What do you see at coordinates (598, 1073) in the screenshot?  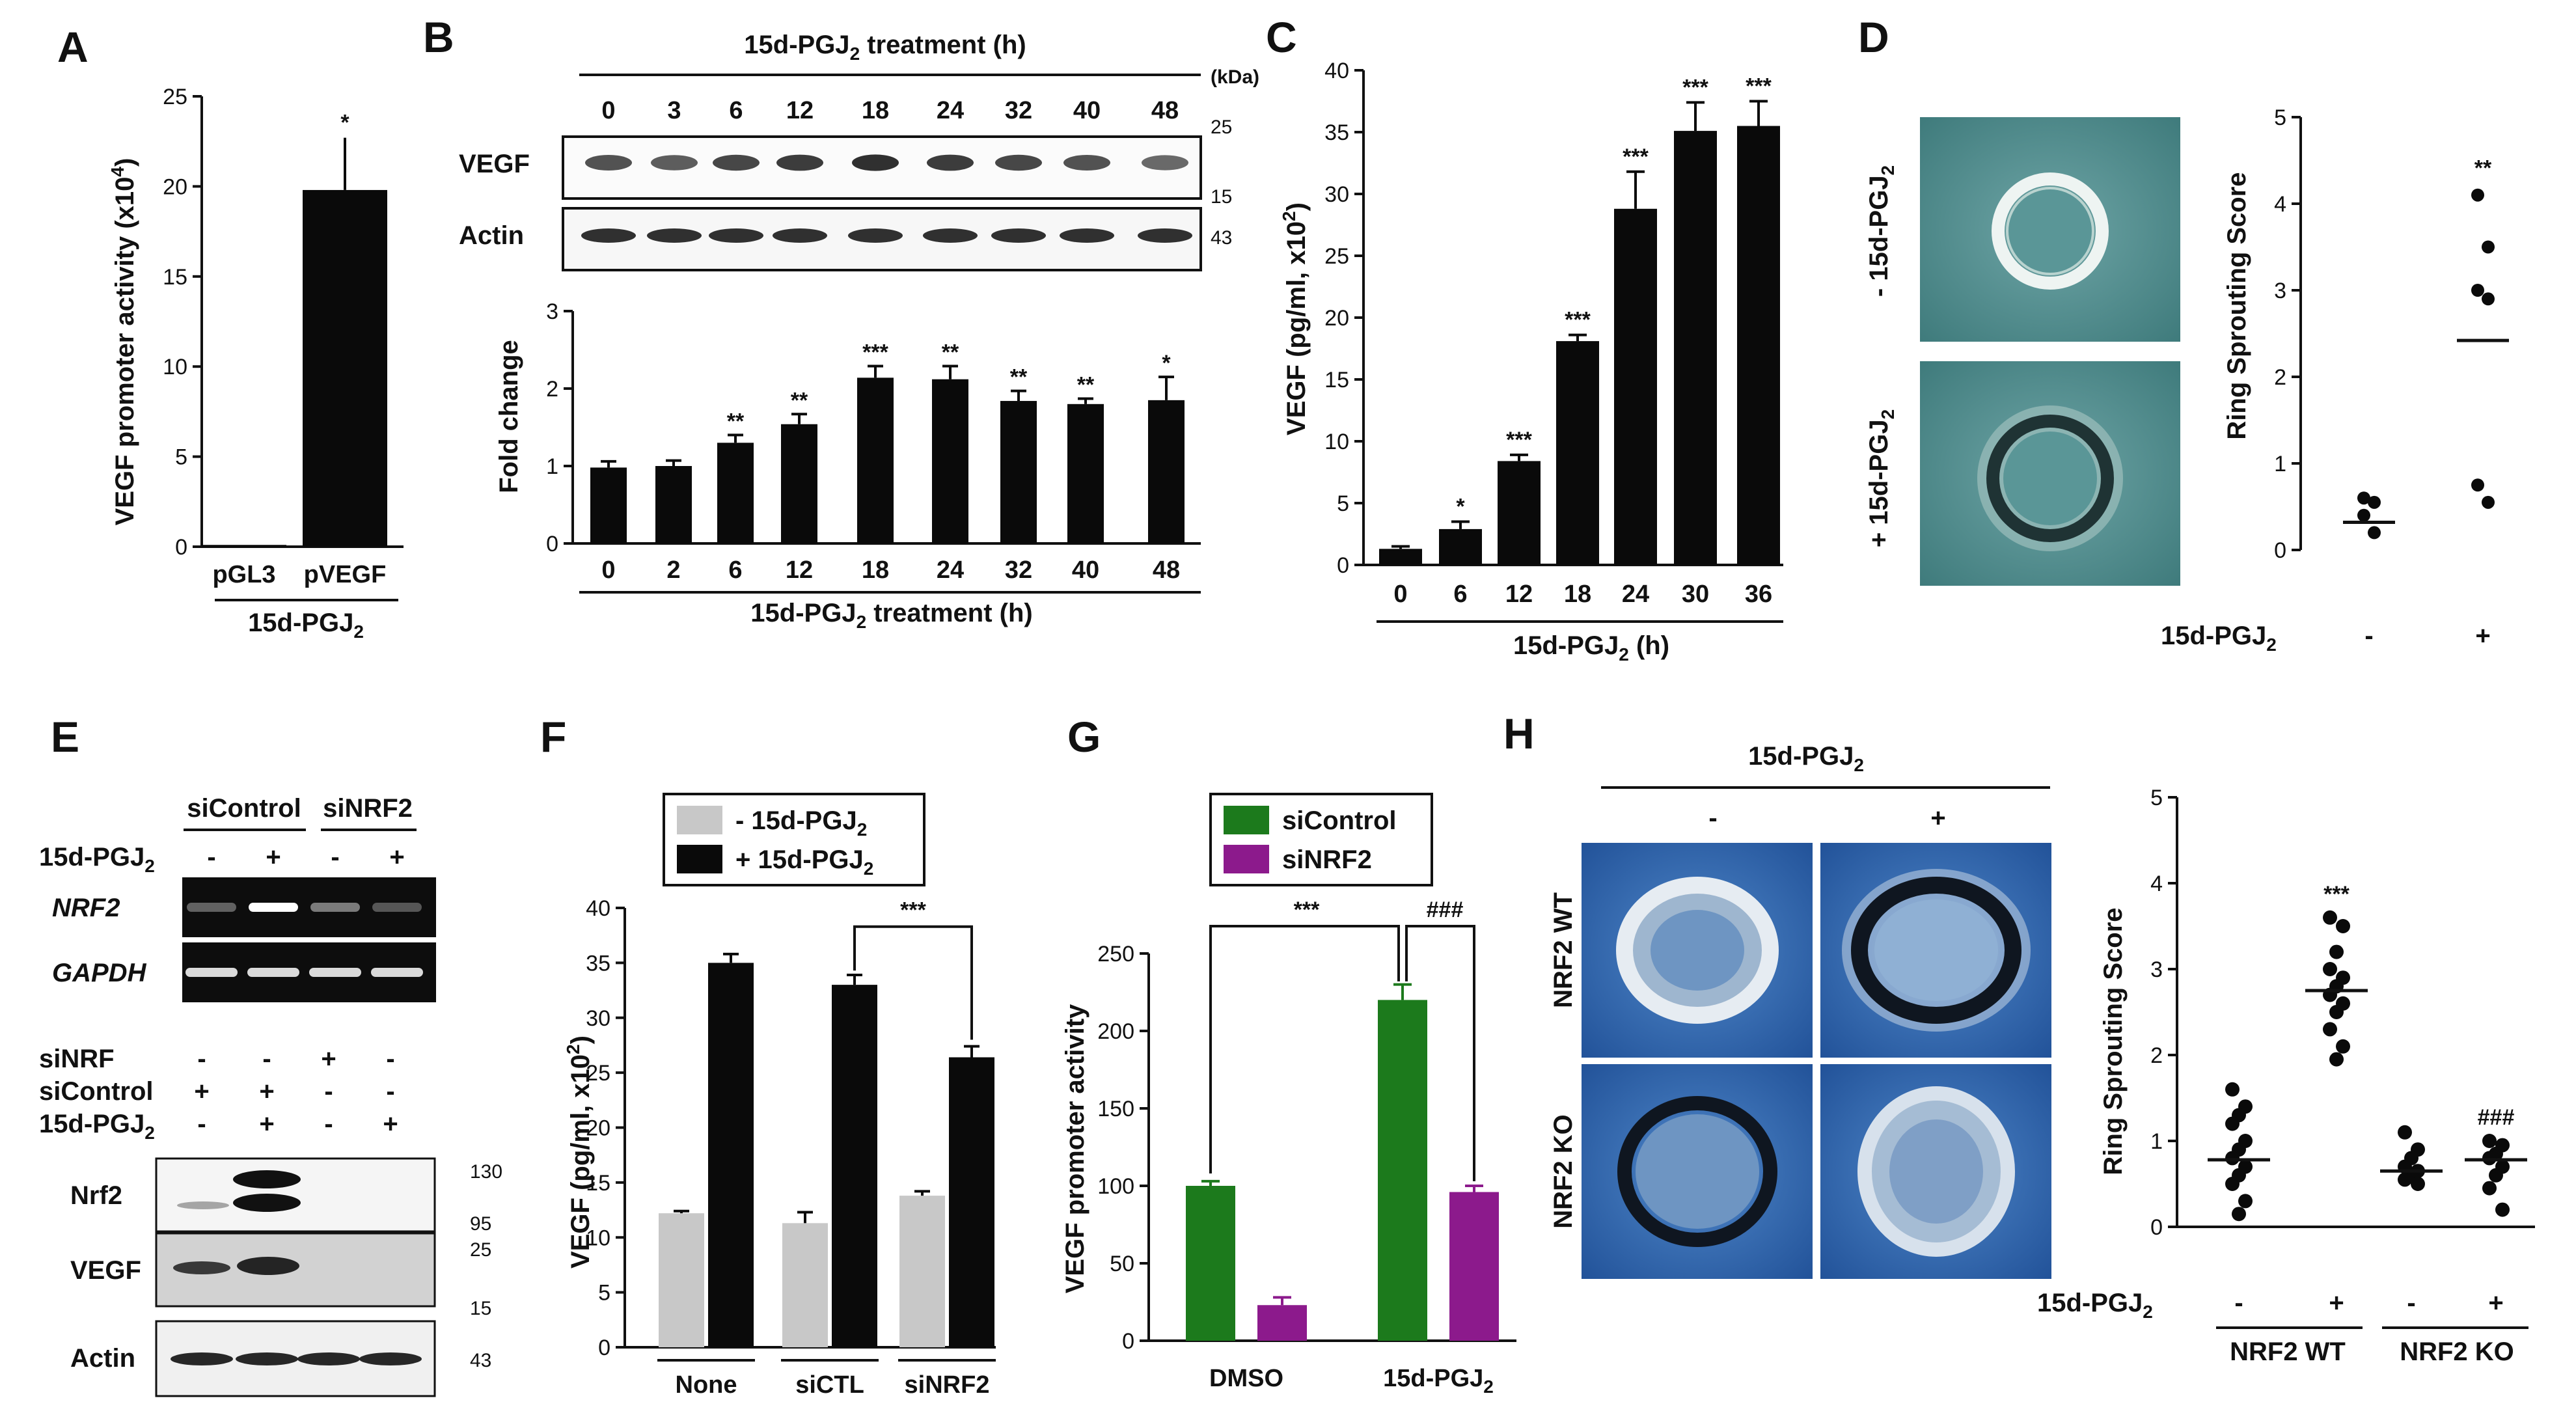 I see `panel-f-y-tick-label: 25` at bounding box center [598, 1073].